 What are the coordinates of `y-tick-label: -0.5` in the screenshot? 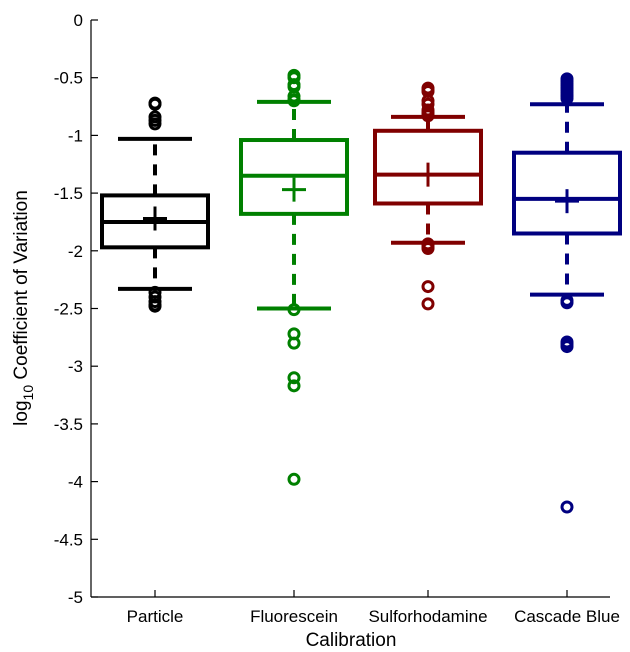 It's located at (68, 78).